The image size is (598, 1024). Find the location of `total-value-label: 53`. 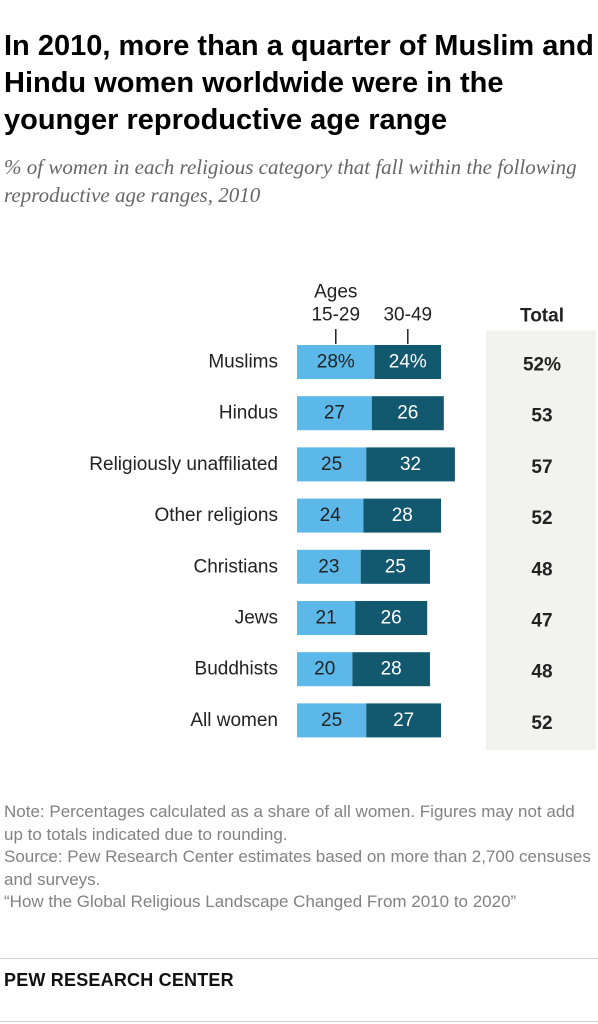

total-value-label: 53 is located at coordinates (541, 416).